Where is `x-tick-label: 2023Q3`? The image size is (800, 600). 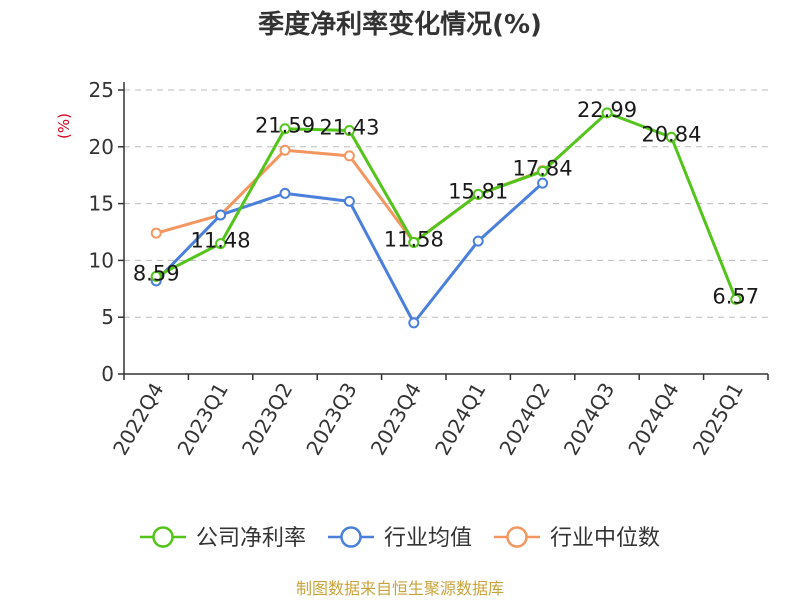
x-tick-label: 2023Q3 is located at coordinates (331, 419).